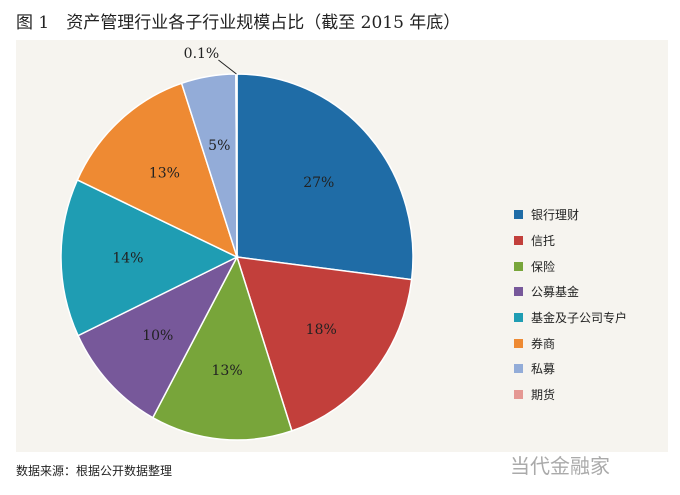 The height and width of the screenshot is (495, 680). What do you see at coordinates (570, 266) in the screenshot?
I see `legend-item: 保险` at bounding box center [570, 266].